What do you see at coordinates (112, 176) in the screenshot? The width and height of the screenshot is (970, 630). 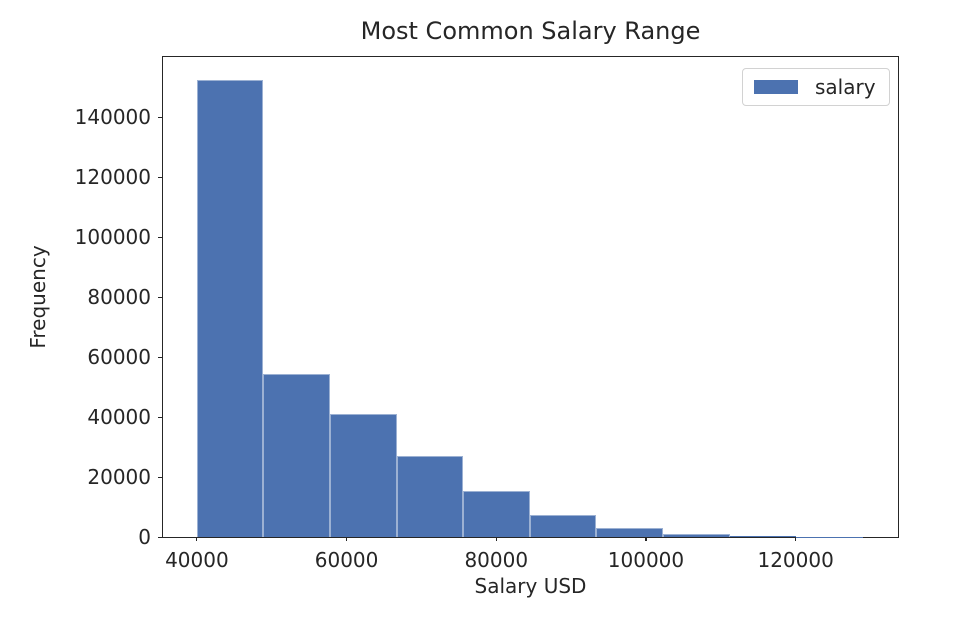 I see `y-tick-label: 120000` at bounding box center [112, 176].